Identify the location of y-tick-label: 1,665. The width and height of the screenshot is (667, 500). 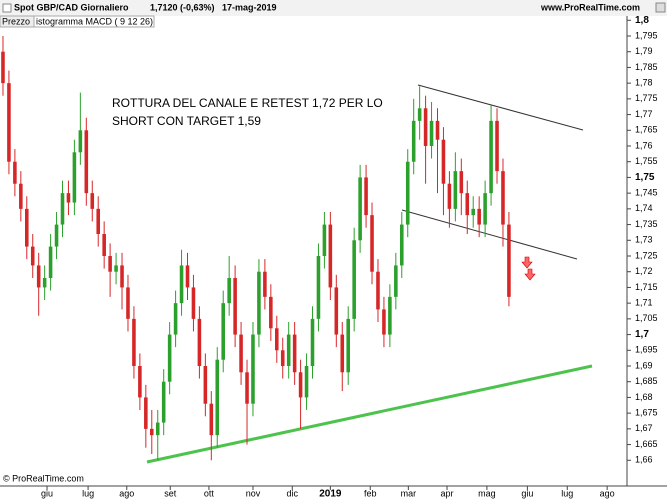
(646, 444).